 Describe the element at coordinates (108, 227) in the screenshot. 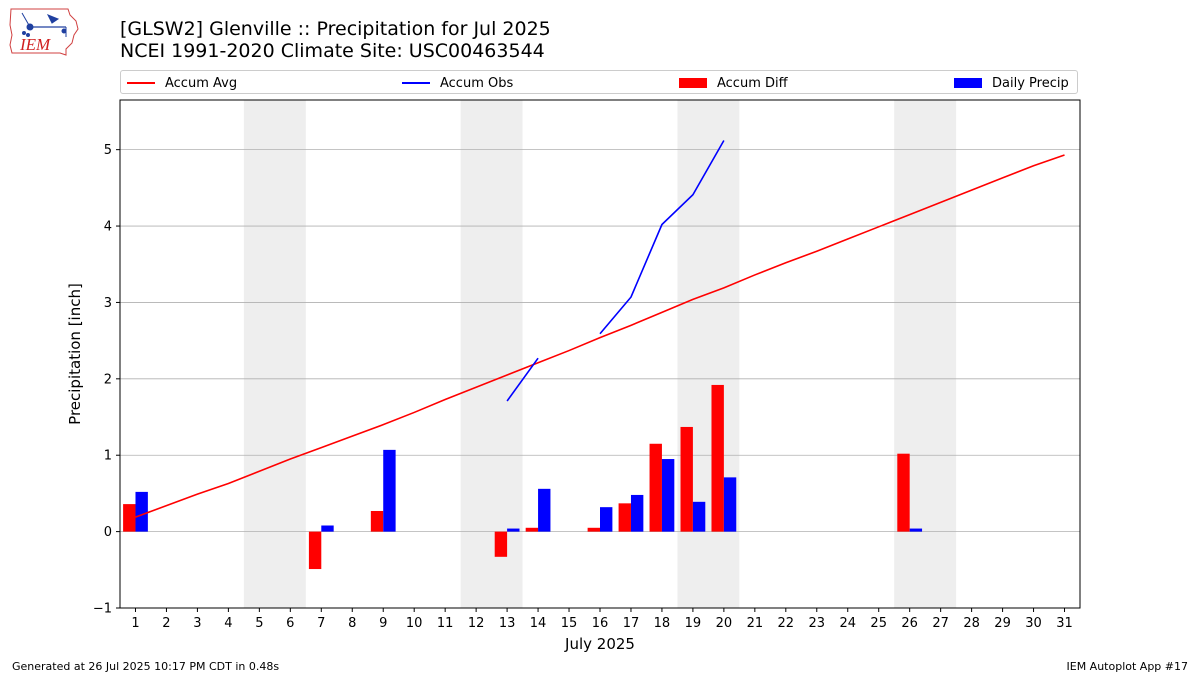

I see `y-tick-label: 4` at that location.